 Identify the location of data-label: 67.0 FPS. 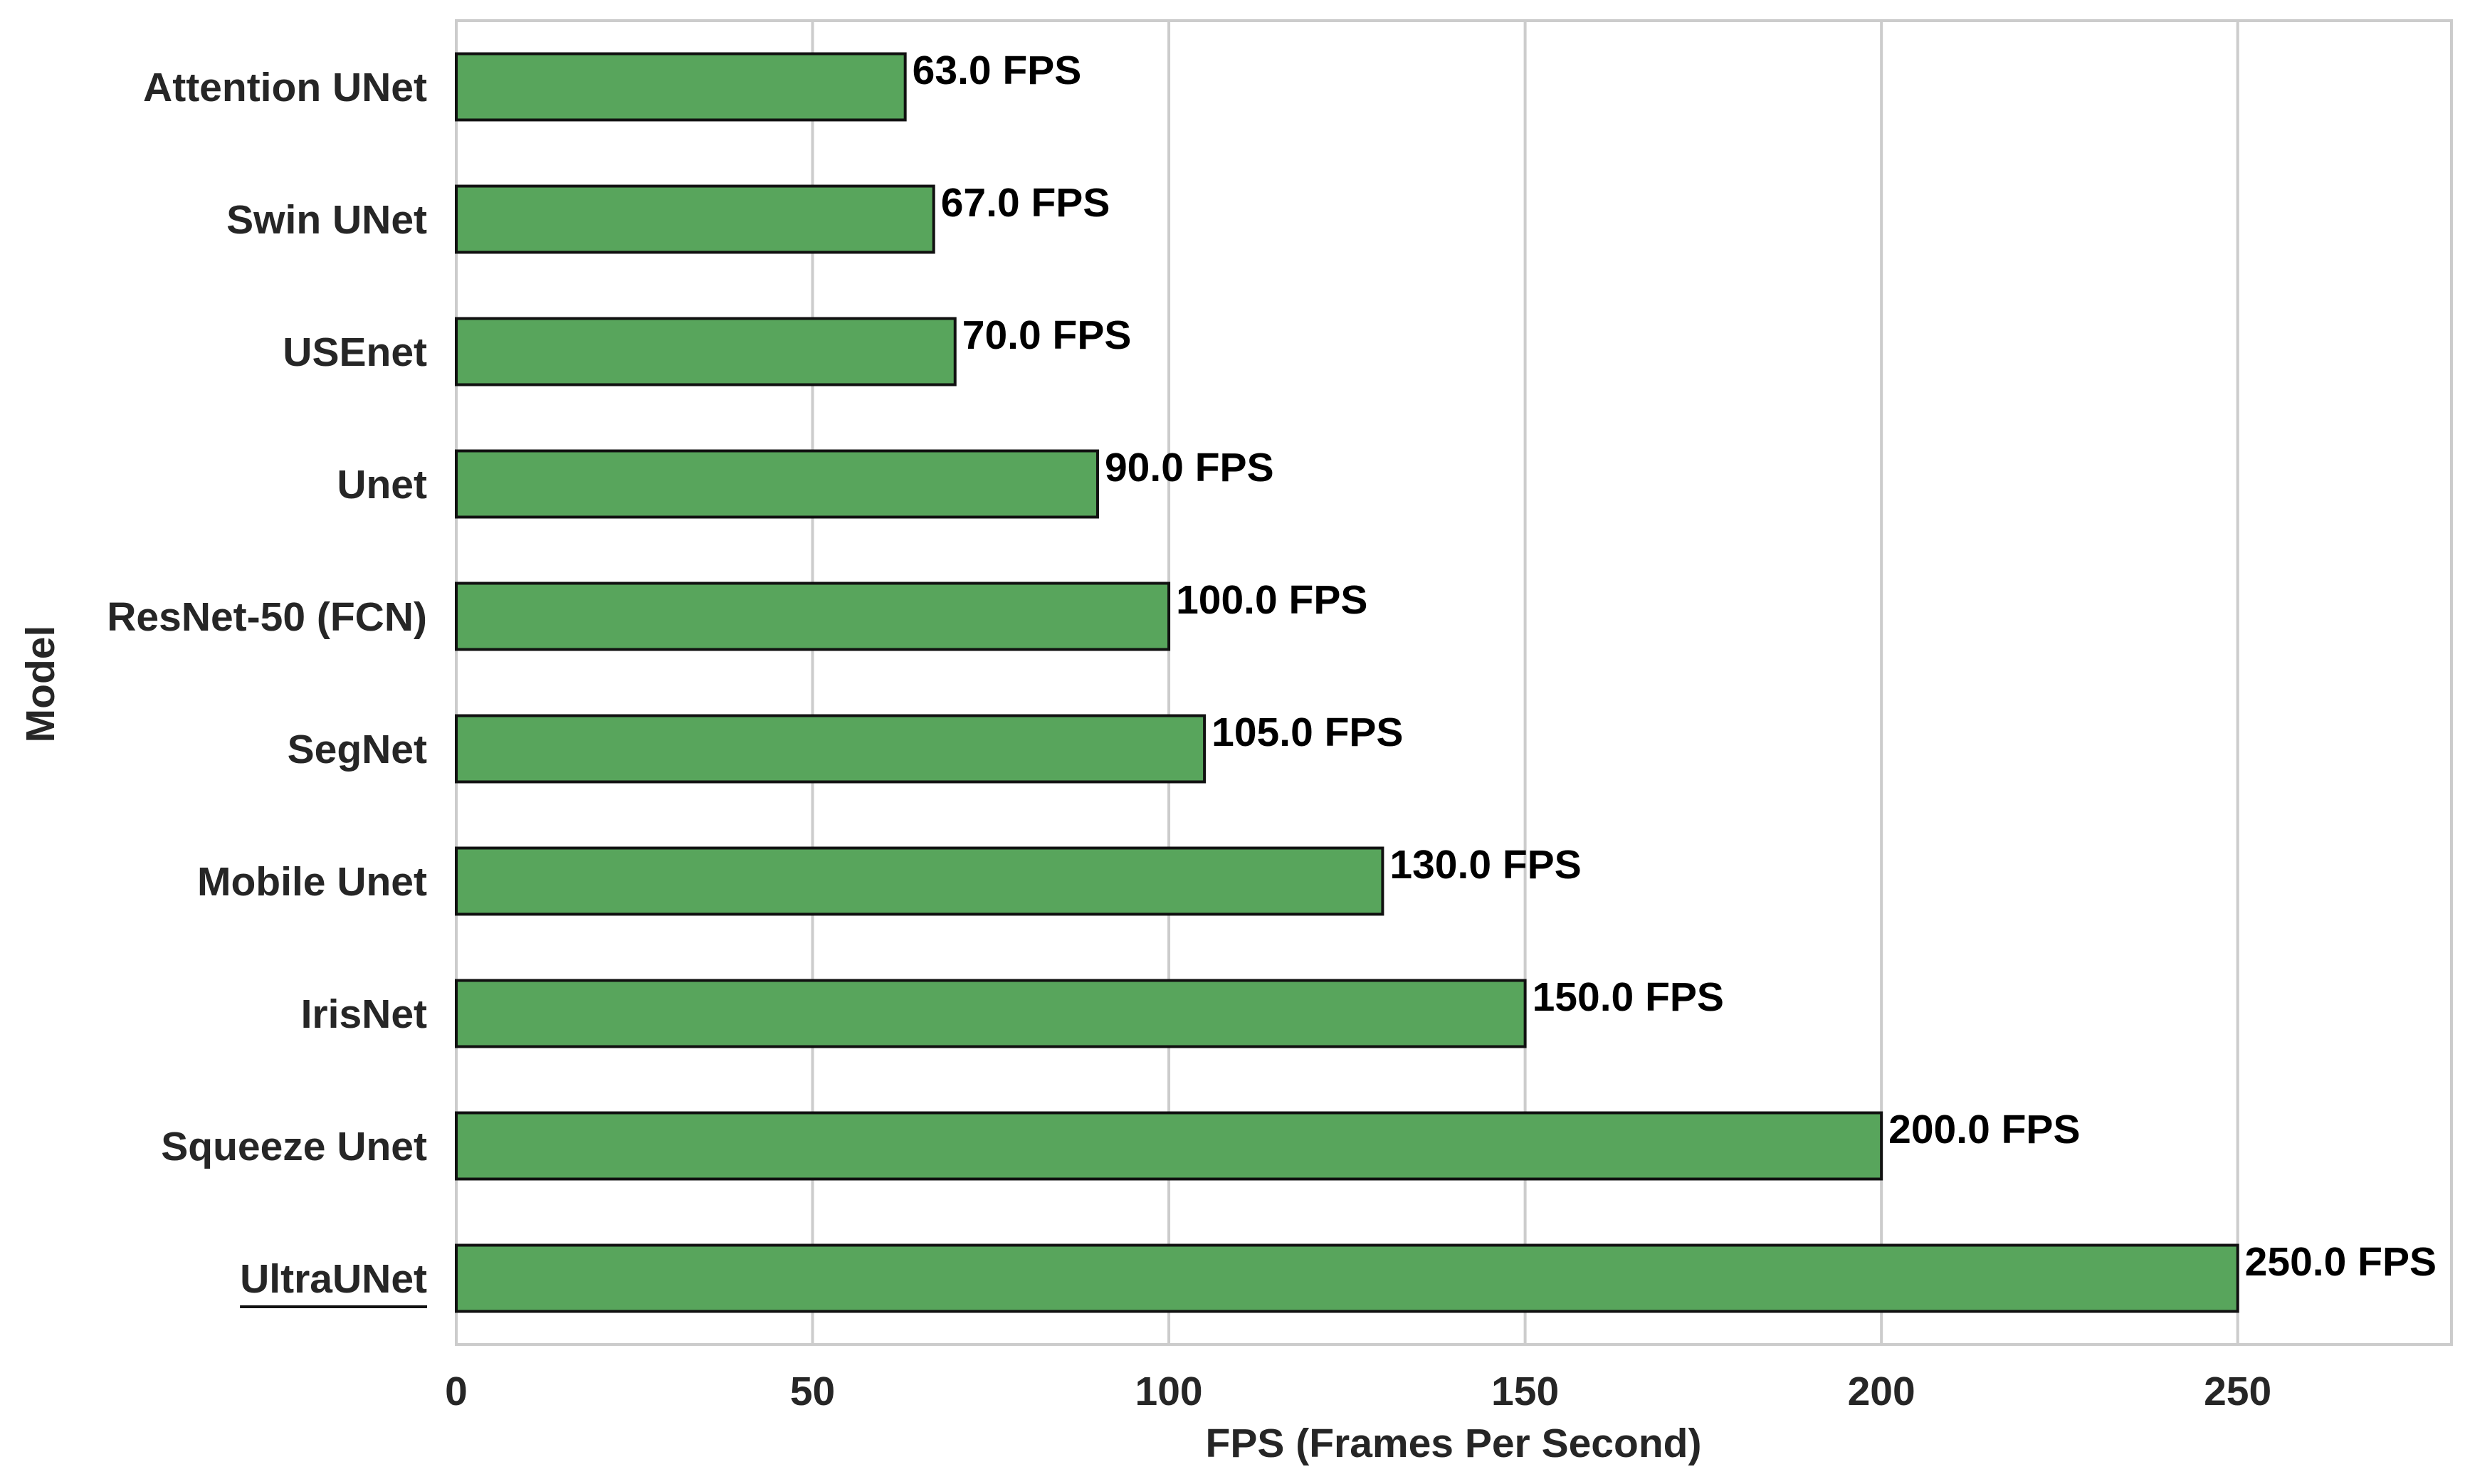
(1025, 203).